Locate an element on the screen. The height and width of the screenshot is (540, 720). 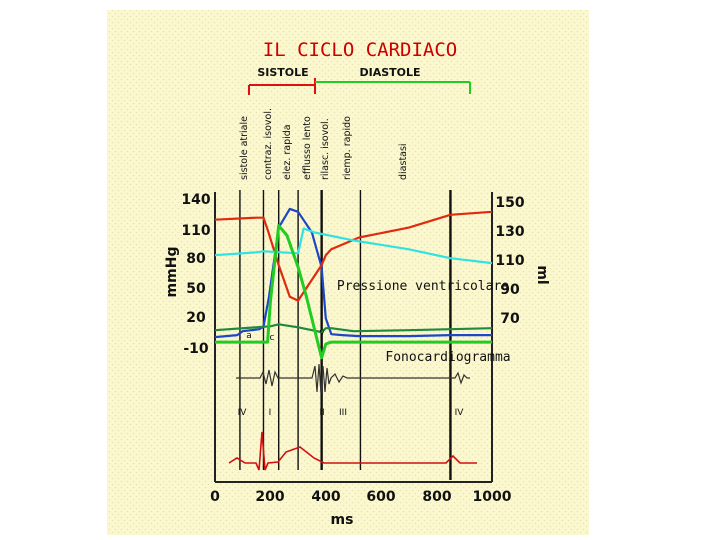
y-left-tick: -10 is located at coordinates (196, 349).